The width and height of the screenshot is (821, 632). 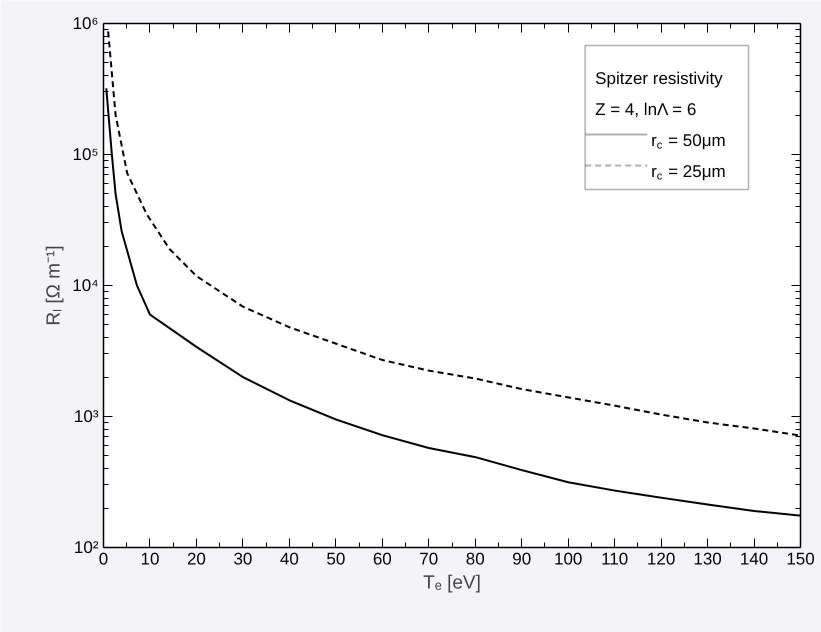 What do you see at coordinates (522, 559) in the screenshot?
I see `x-tick-label: 90` at bounding box center [522, 559].